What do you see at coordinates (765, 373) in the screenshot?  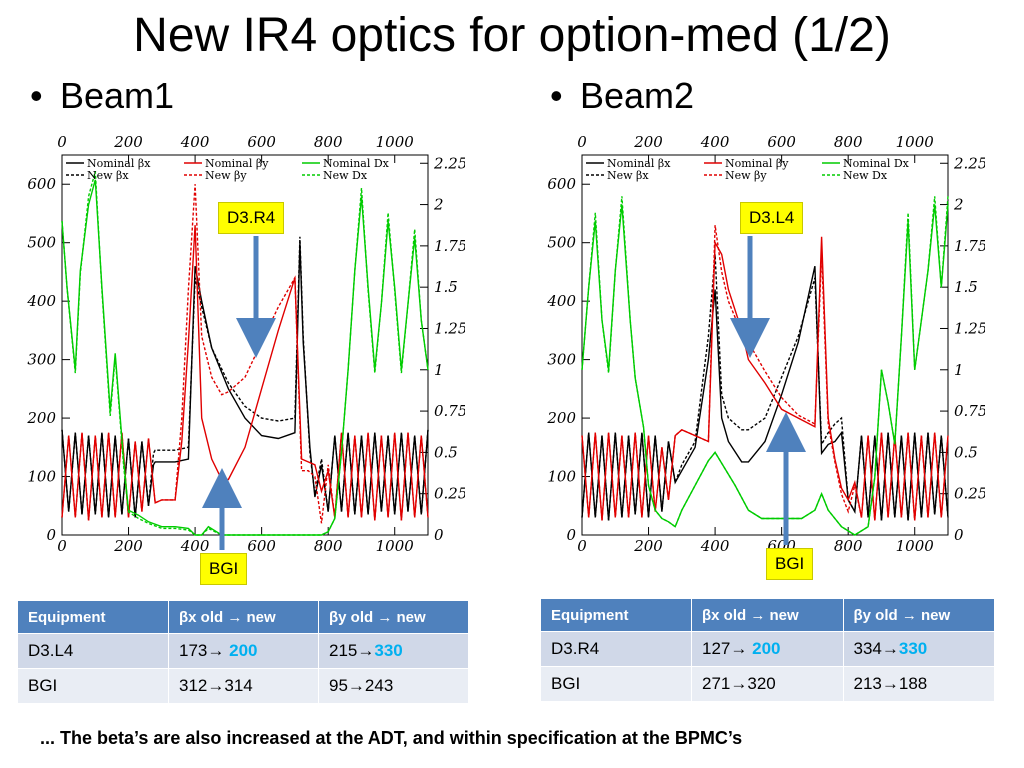 I see `series-line-new-y` at bounding box center [765, 373].